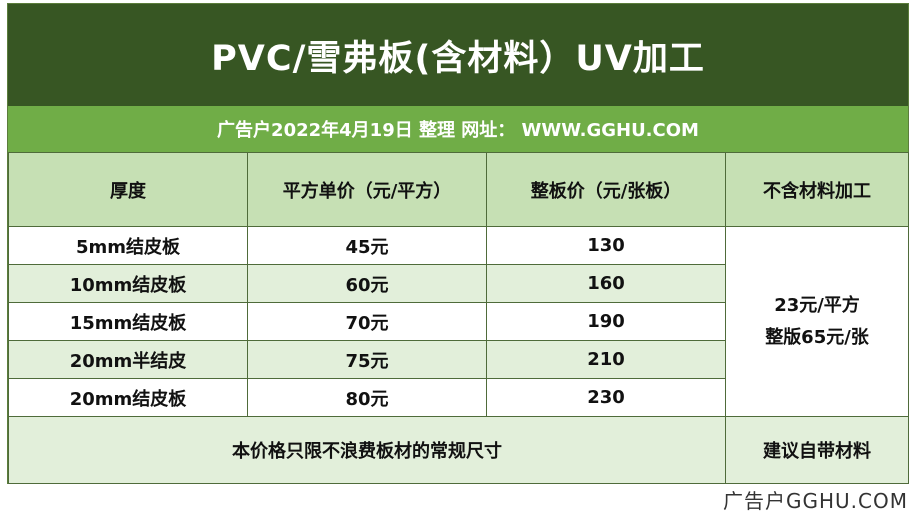  What do you see at coordinates (367, 397) in the screenshot?
I see `cell-sqm-price: 80元` at bounding box center [367, 397].